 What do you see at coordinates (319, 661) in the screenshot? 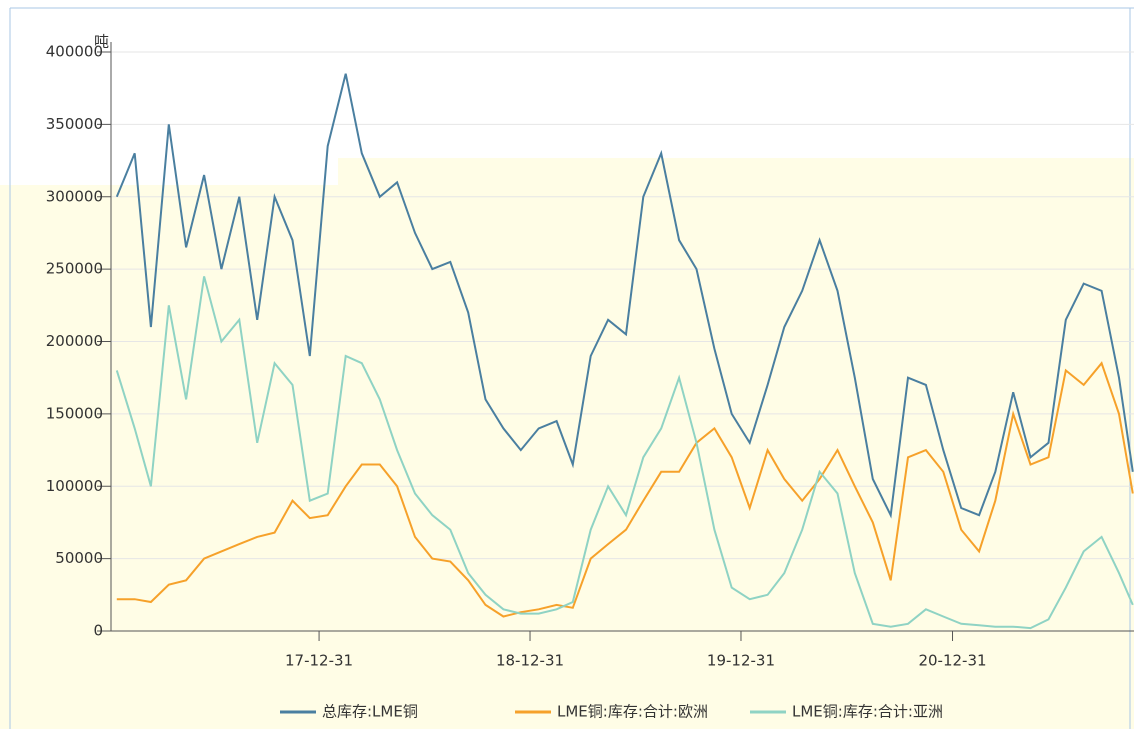
I see `x-tick-label: 17-12-31` at bounding box center [319, 661].